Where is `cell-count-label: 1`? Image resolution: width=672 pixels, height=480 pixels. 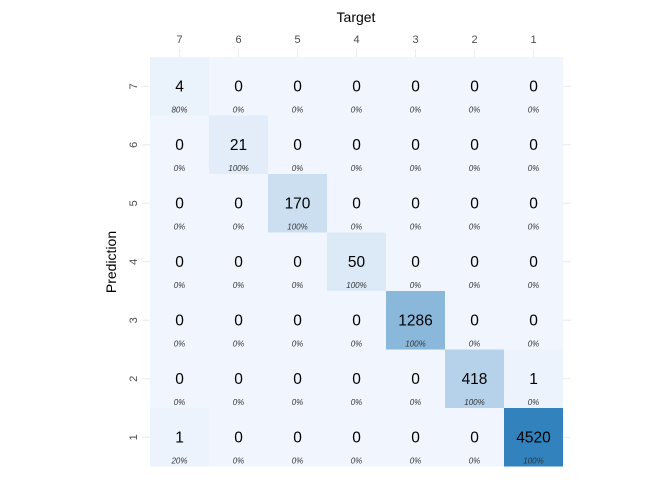 cell-count-label: 1 is located at coordinates (533, 379).